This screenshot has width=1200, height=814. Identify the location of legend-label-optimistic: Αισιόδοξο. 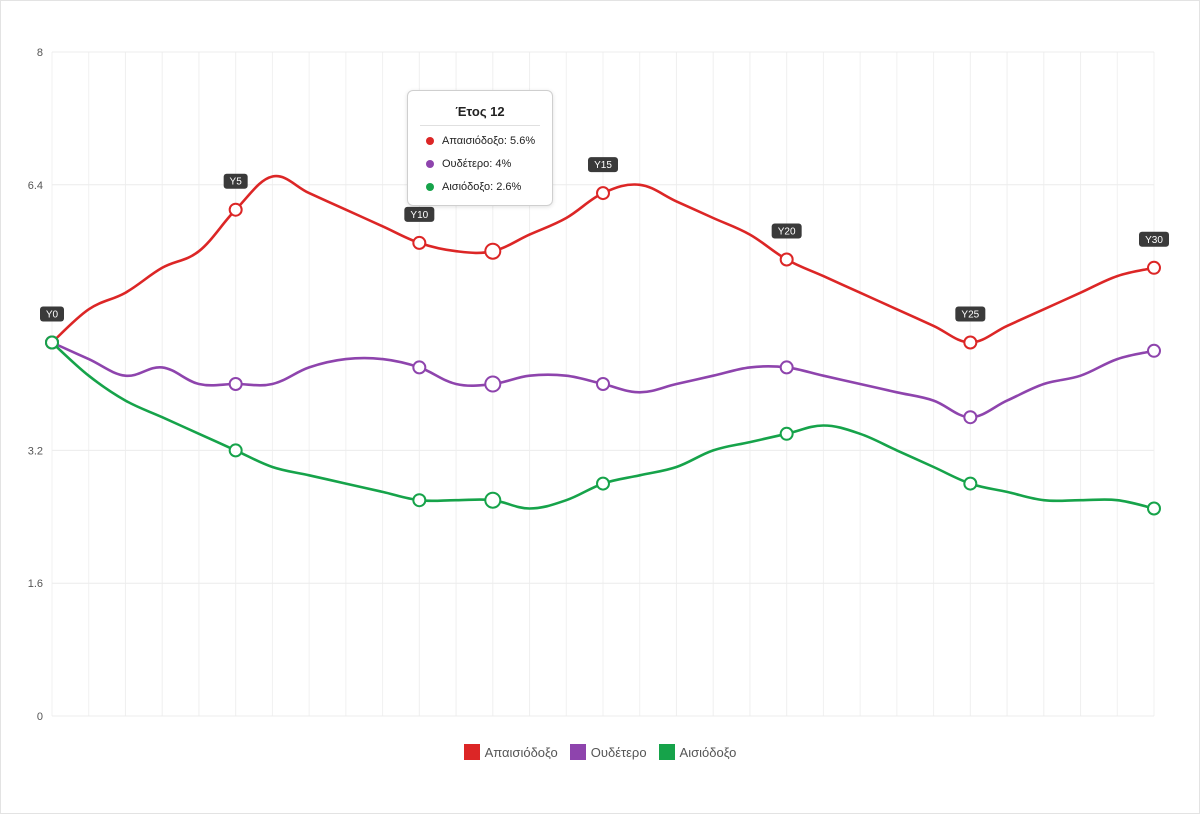
(708, 752).